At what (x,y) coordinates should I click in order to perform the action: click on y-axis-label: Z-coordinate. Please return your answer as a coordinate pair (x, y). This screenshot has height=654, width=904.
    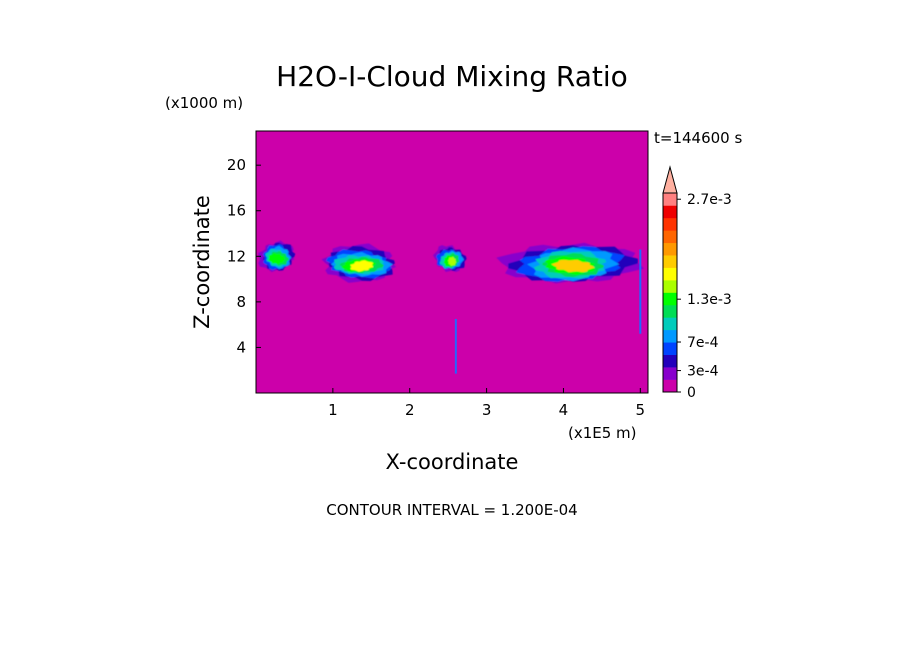
    Looking at the image, I should click on (202, 262).